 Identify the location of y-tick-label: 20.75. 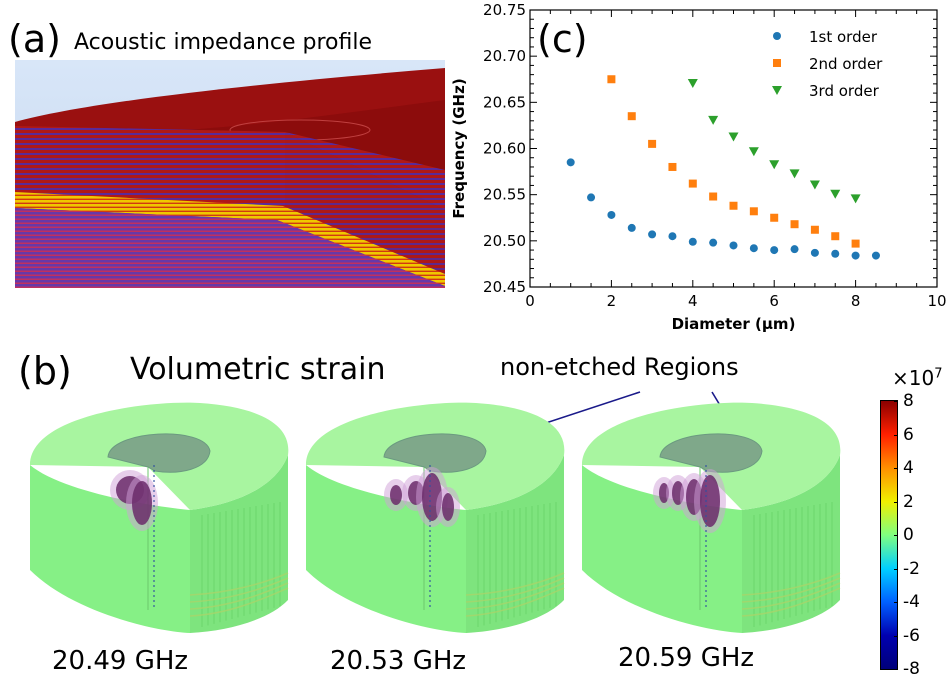
(504, 10).